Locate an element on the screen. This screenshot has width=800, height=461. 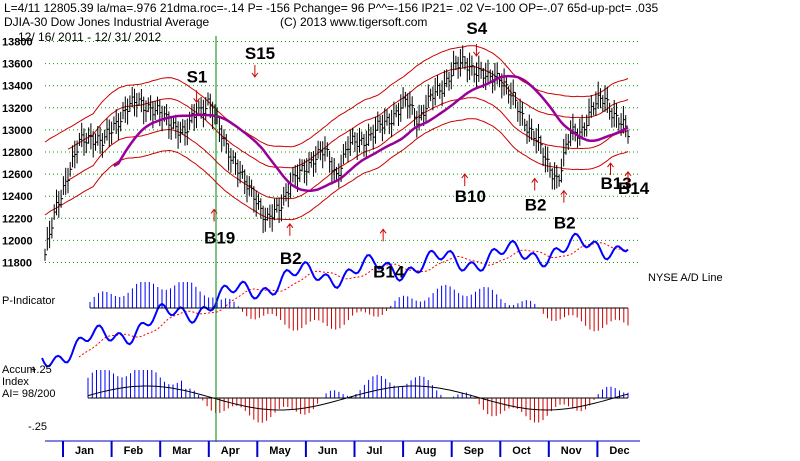
price-tick-label: 13800 is located at coordinates (17, 43).